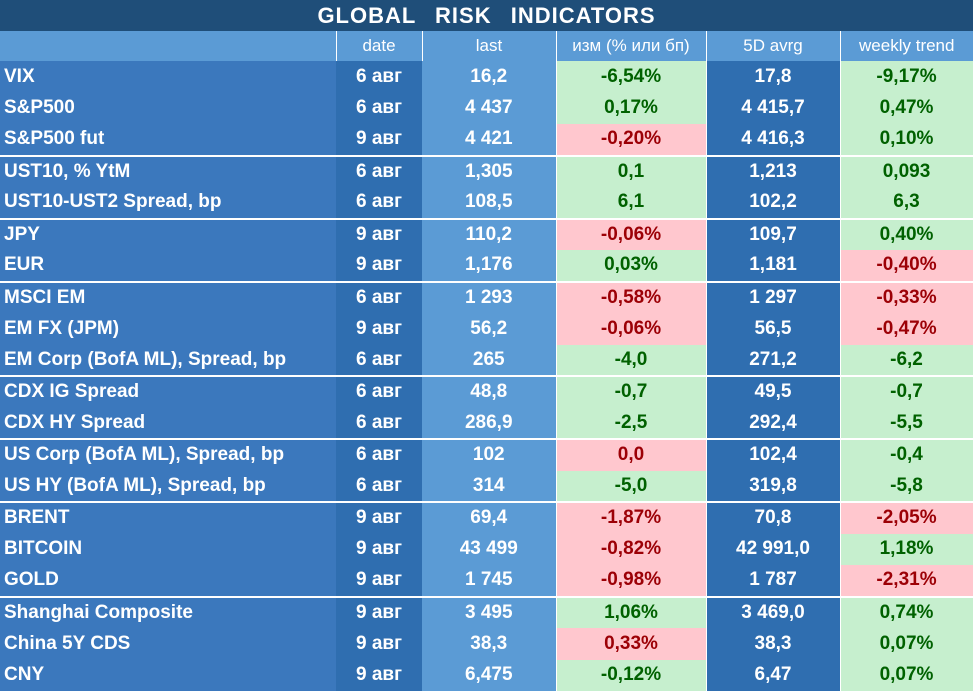 The image size is (973, 691). Describe the element at coordinates (168, 266) in the screenshot. I see `indicator-name: EUR` at that location.